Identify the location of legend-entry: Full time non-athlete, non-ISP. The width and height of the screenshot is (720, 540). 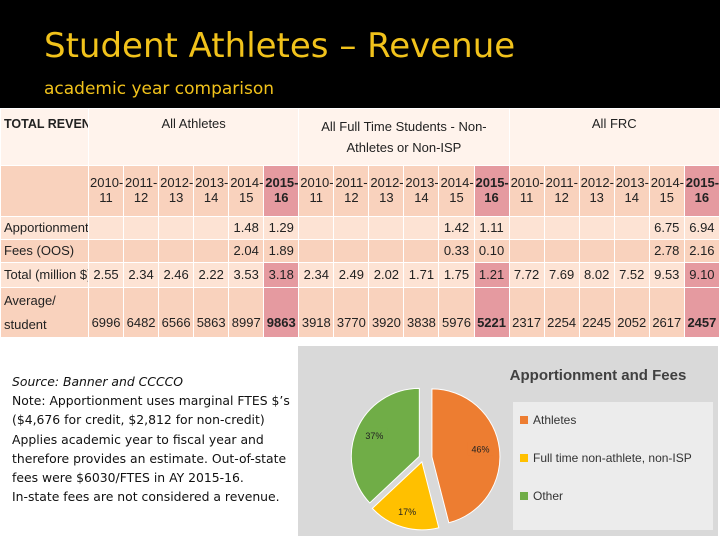
(612, 458).